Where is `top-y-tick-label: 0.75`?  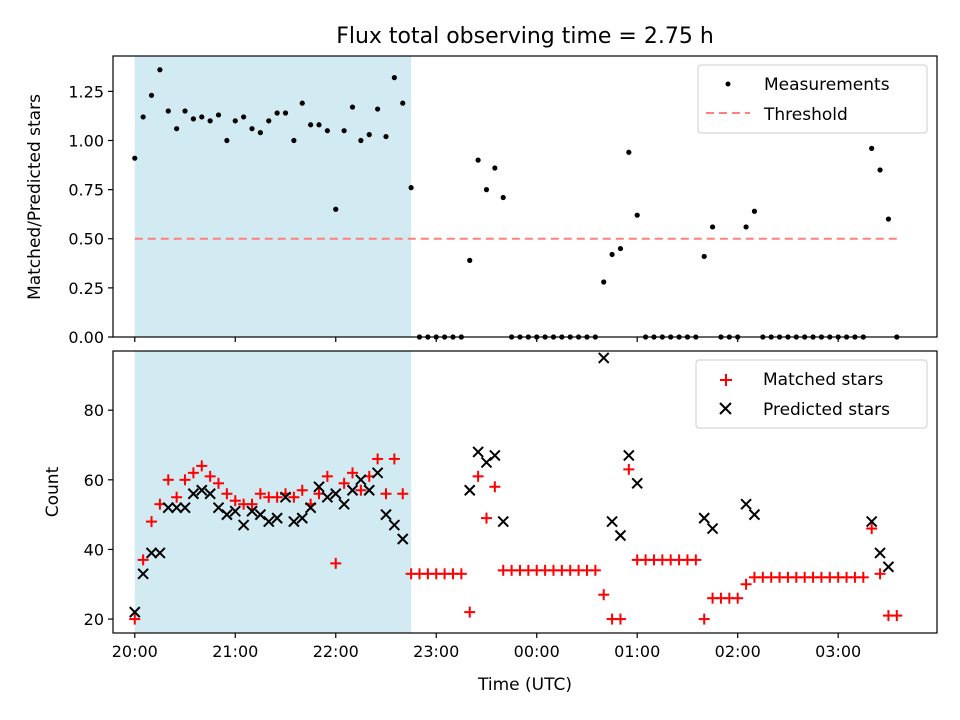
top-y-tick-label: 0.75 is located at coordinates (86, 190).